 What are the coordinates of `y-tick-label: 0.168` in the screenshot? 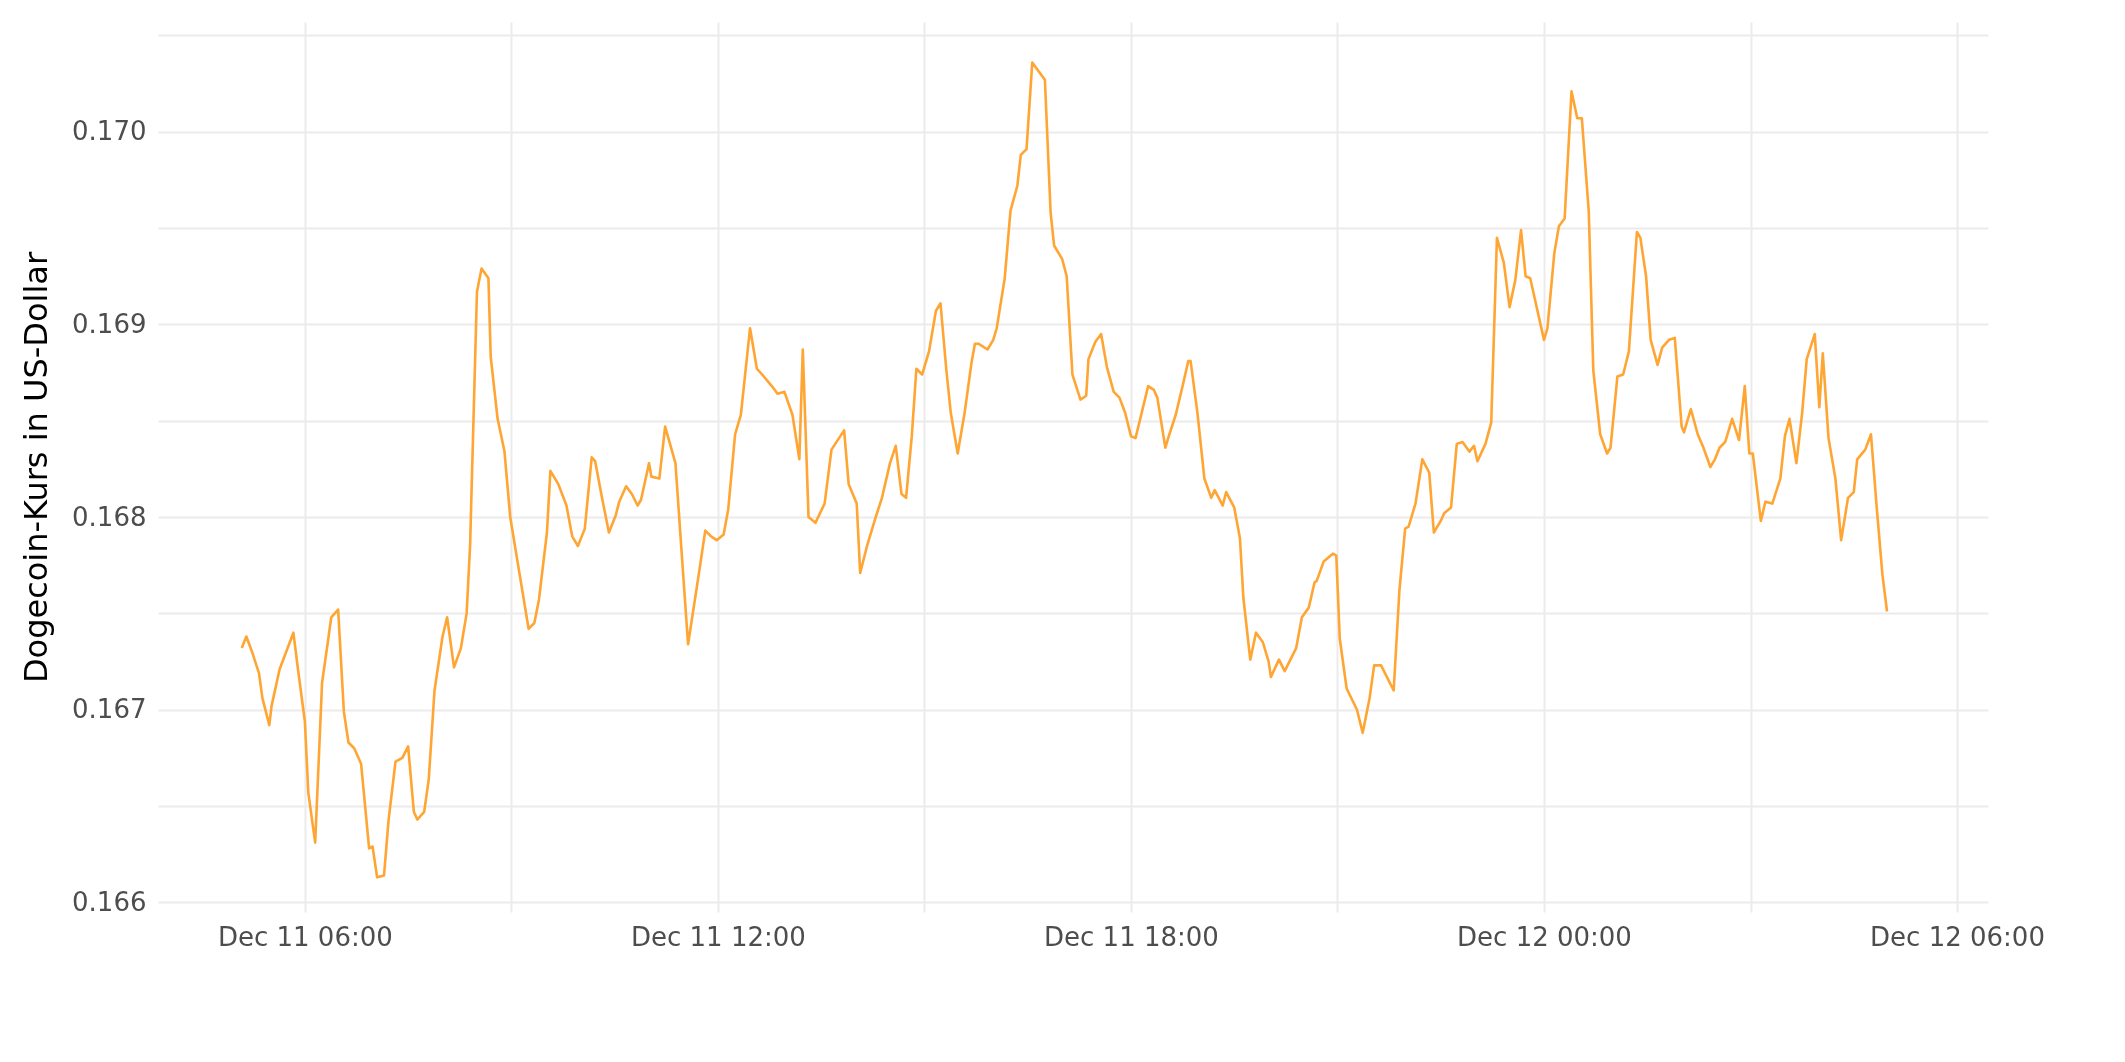 It's located at (109, 516).